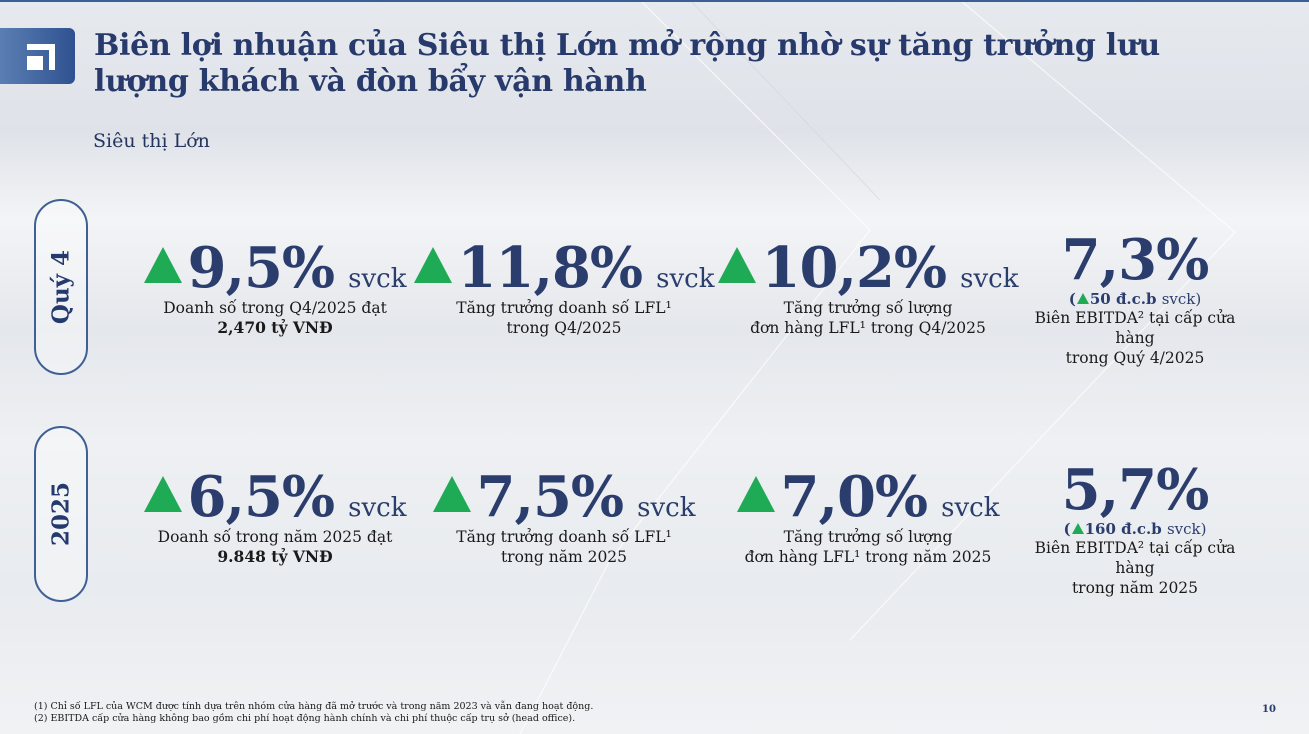  Describe the element at coordinates (1269, 709) in the screenshot. I see `page-number: 10` at that location.